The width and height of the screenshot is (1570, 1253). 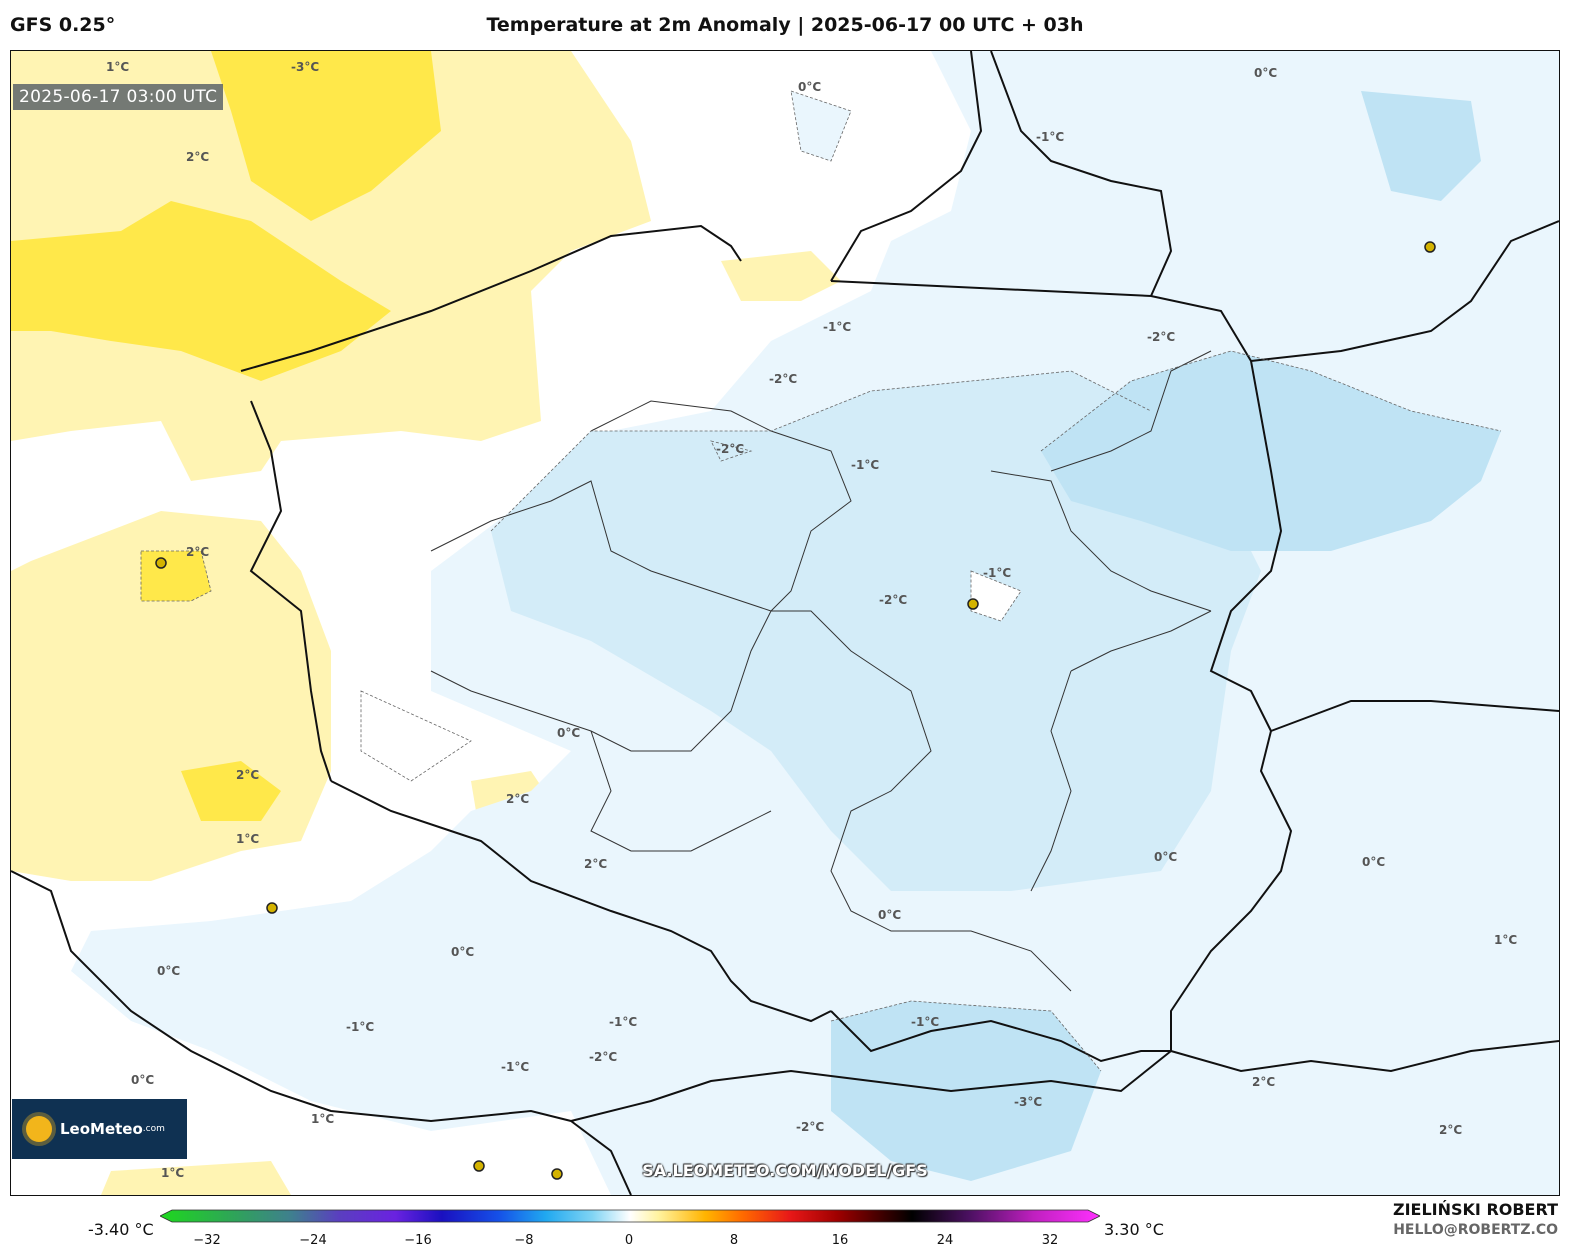 What do you see at coordinates (161, 563) in the screenshot?
I see `city-marker-berlin` at bounding box center [161, 563].